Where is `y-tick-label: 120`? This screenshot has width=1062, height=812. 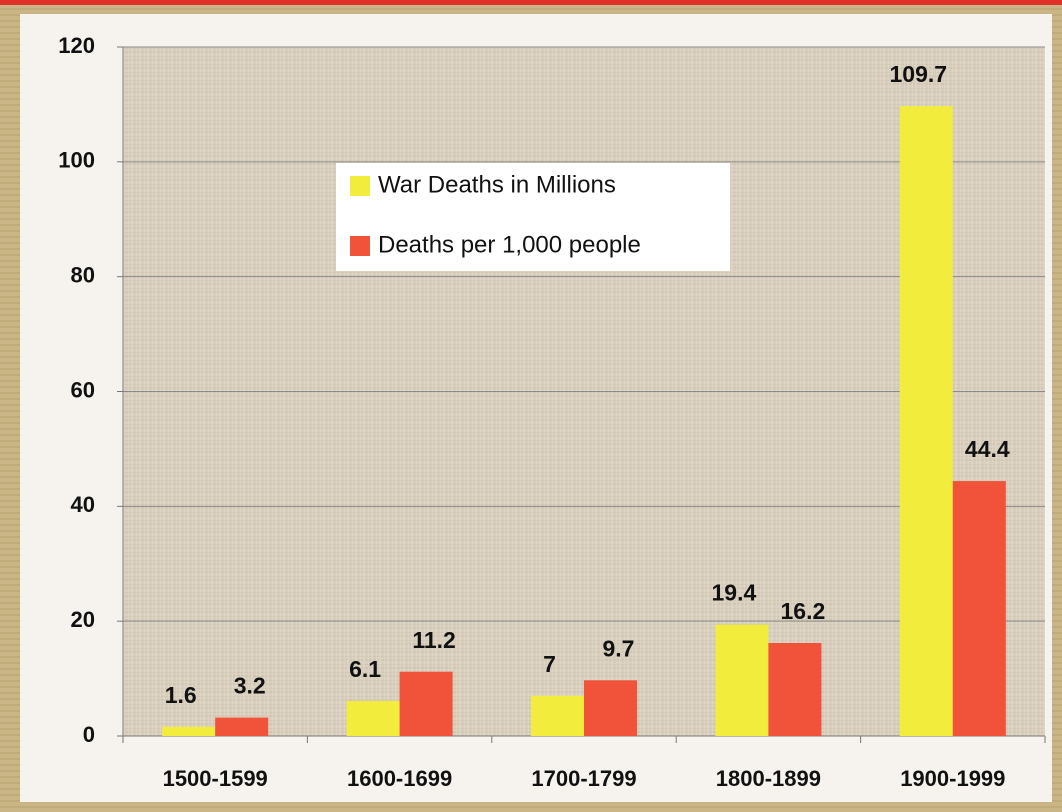
y-tick-label: 120 is located at coordinates (76, 45).